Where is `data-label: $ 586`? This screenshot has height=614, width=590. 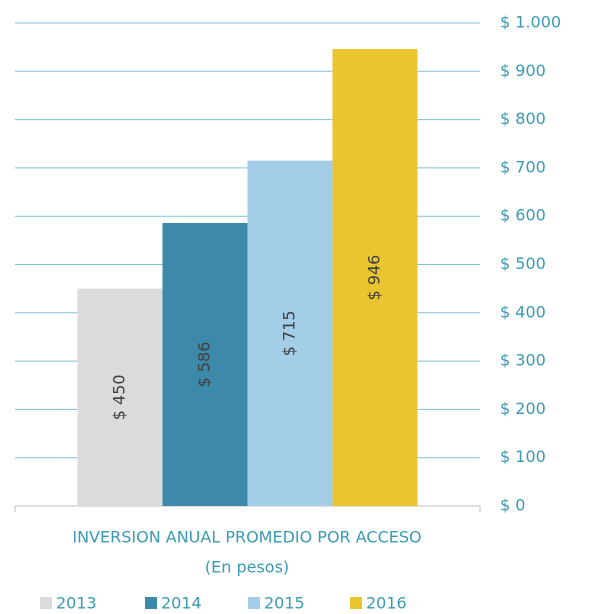 data-label: $ 586 is located at coordinates (204, 365).